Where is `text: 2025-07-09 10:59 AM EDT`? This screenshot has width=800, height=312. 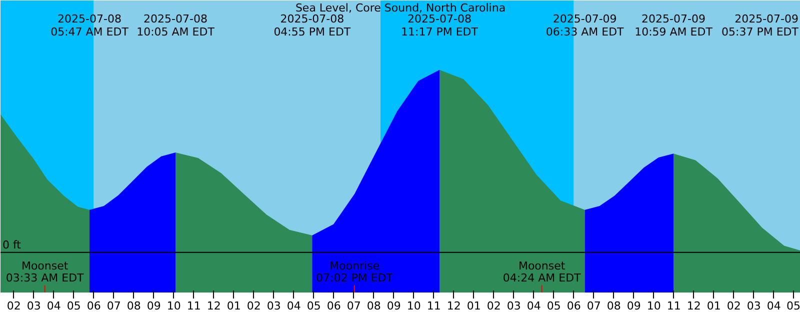
text: 2025-07-09 10:59 AM EDT is located at coordinates (673, 25).